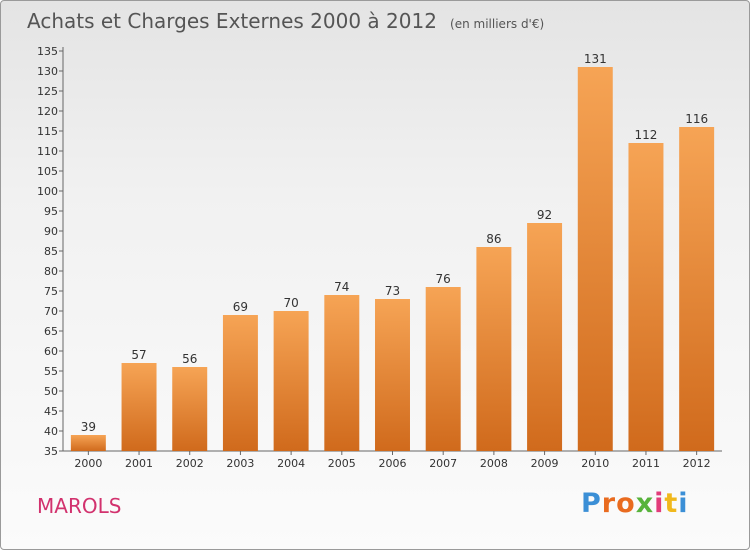  What do you see at coordinates (544, 215) in the screenshot?
I see `data-label: 92` at bounding box center [544, 215].